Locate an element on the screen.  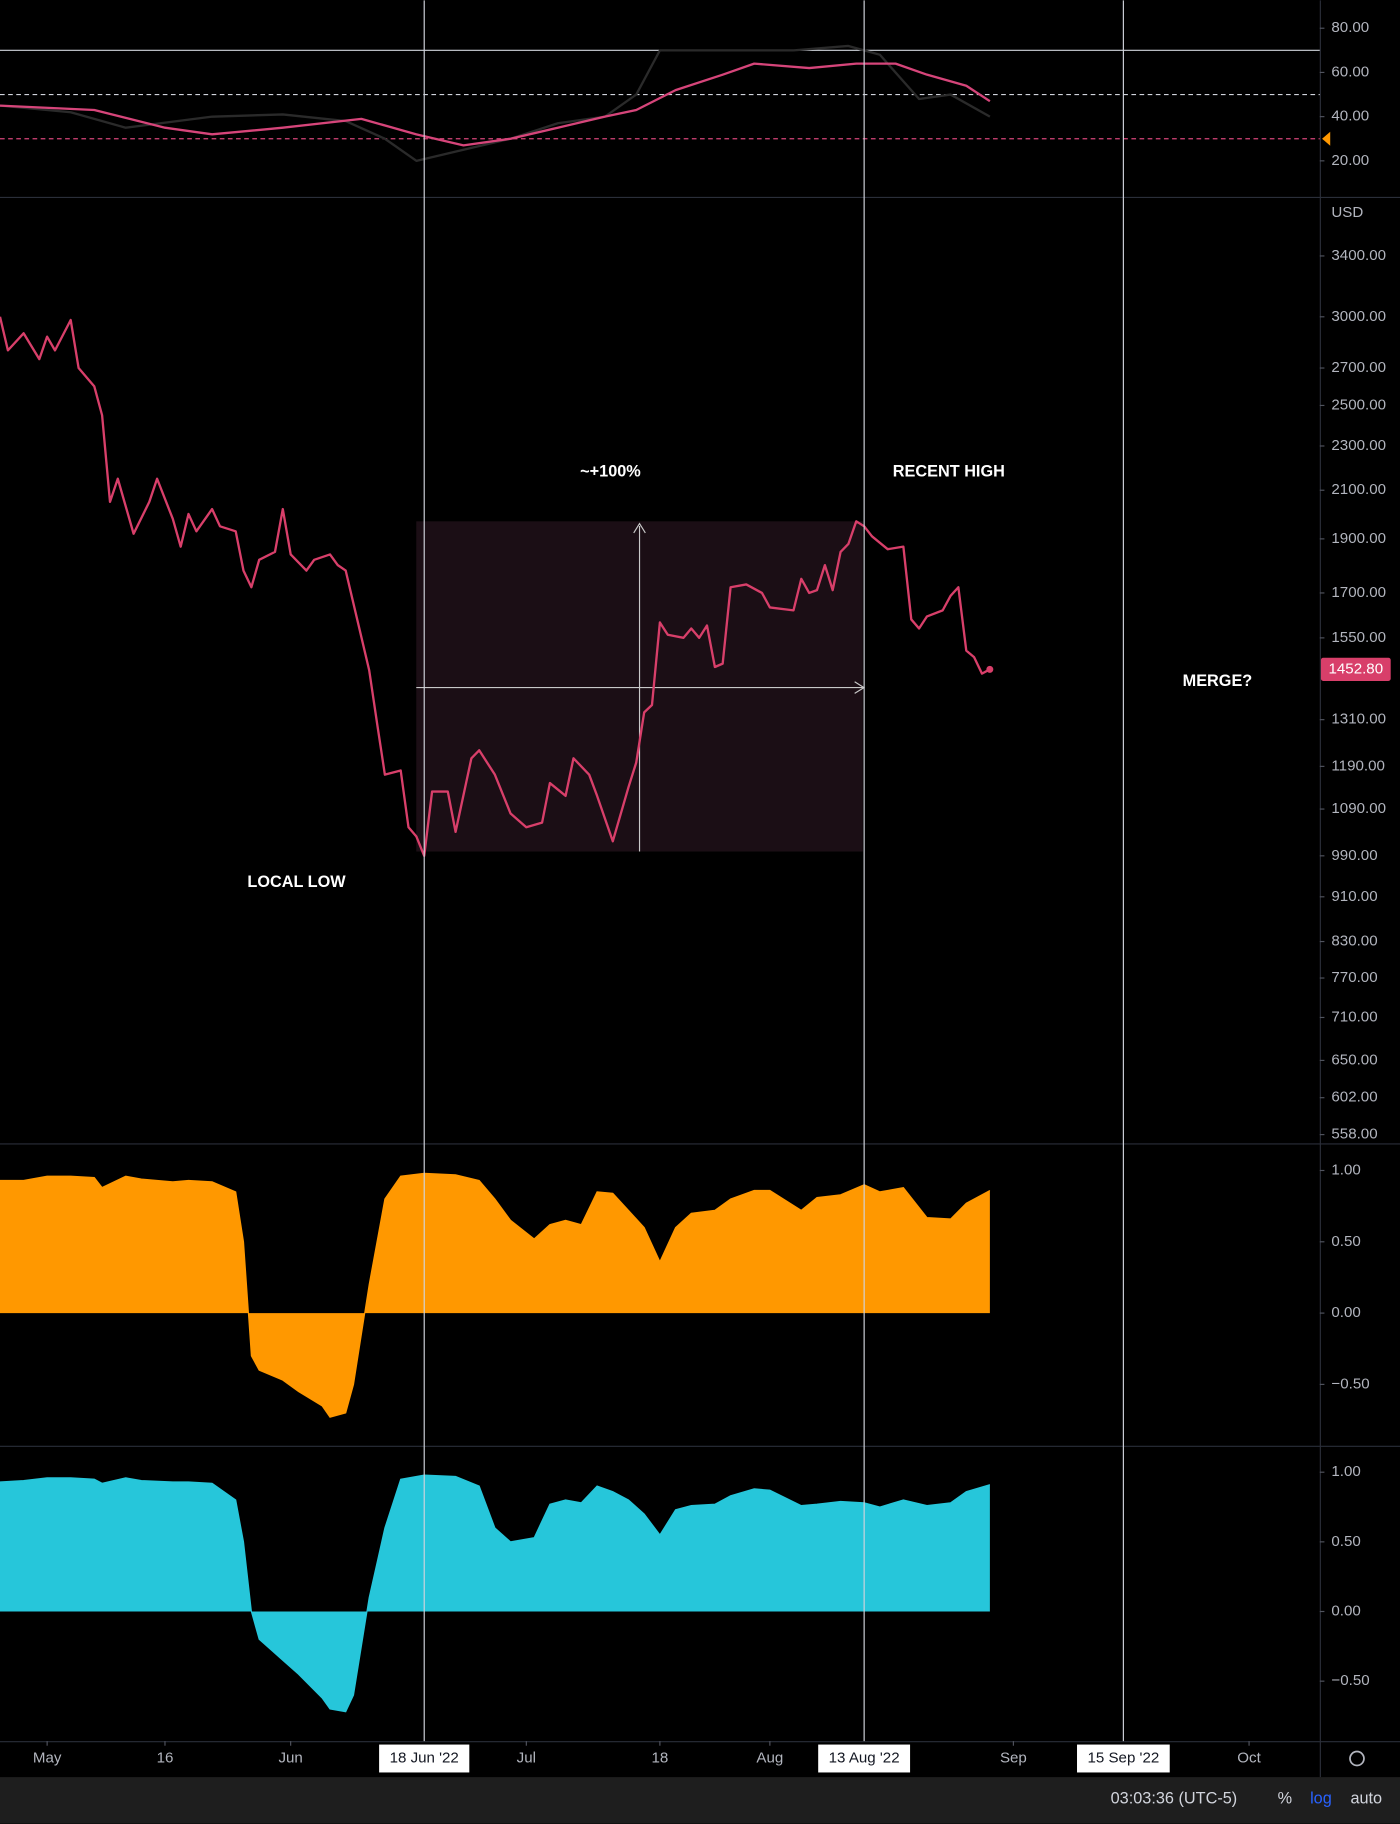
y-tick-label: 1700.00 is located at coordinates (1358, 592).